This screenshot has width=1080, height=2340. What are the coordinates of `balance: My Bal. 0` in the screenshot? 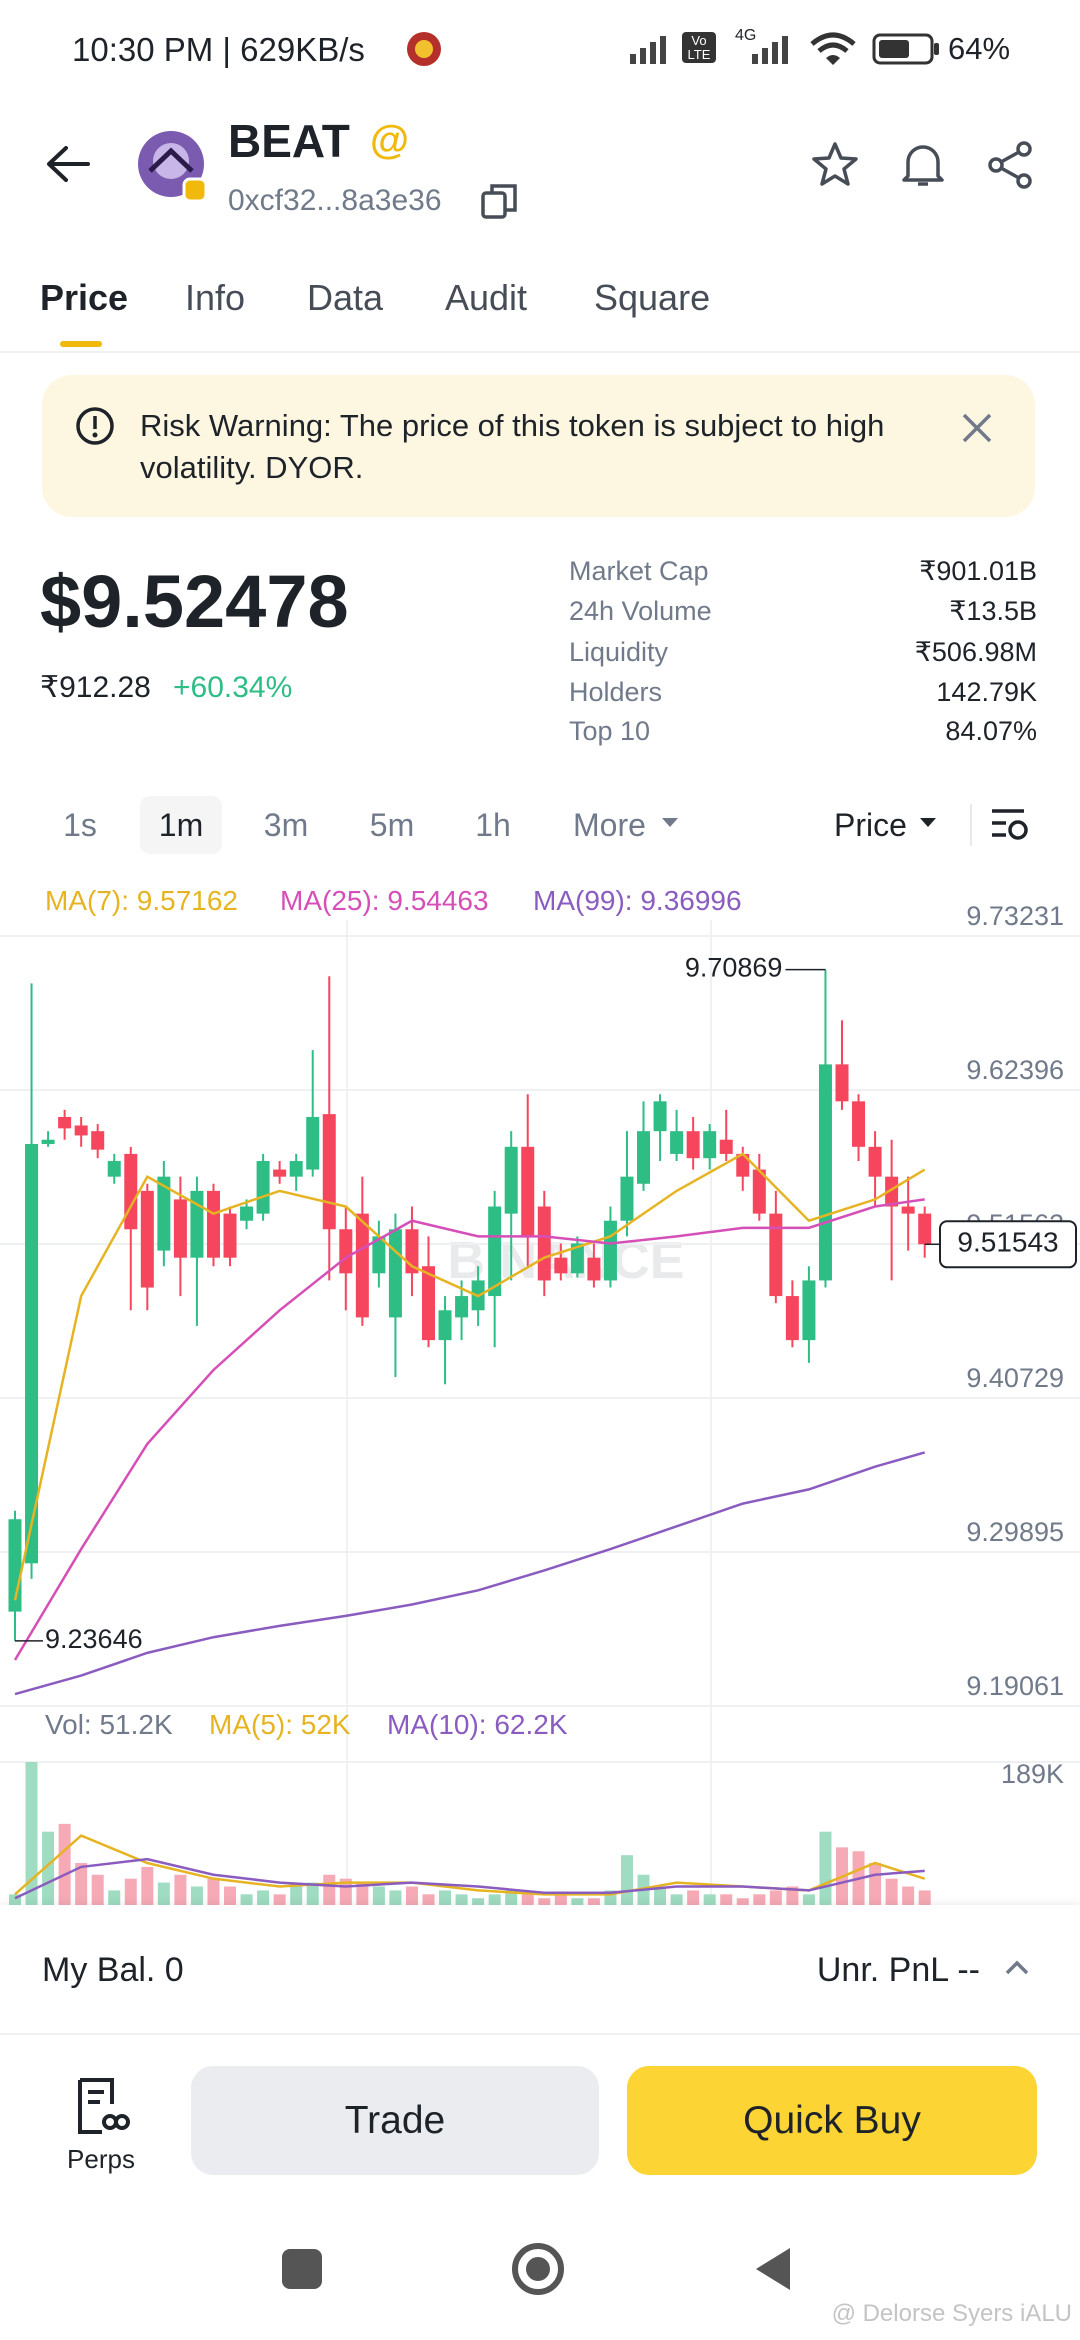 It's located at (113, 1970).